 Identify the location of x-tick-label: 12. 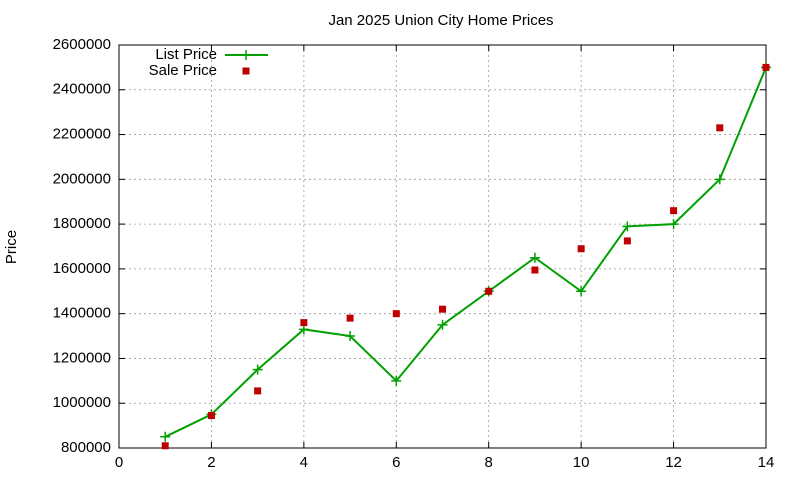
(673, 462).